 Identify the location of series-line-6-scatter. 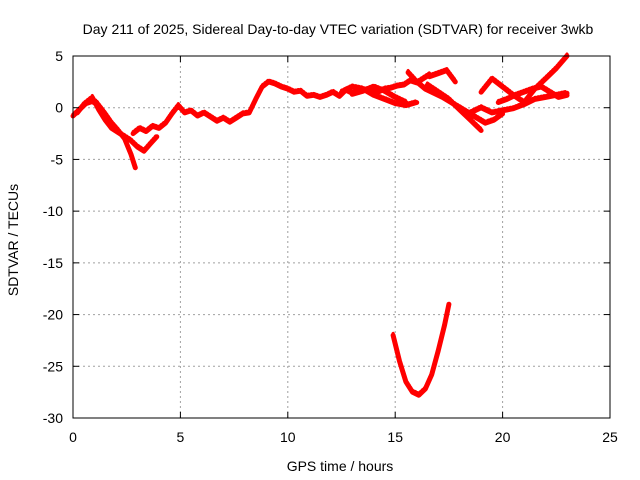
(379, 92).